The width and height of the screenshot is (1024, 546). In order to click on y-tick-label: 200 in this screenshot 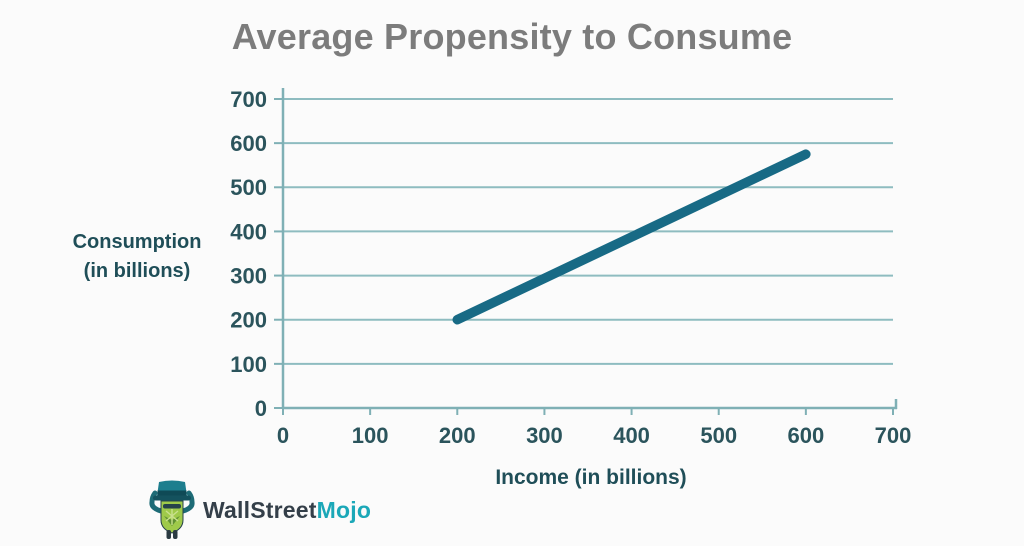, I will do `click(248, 320)`.